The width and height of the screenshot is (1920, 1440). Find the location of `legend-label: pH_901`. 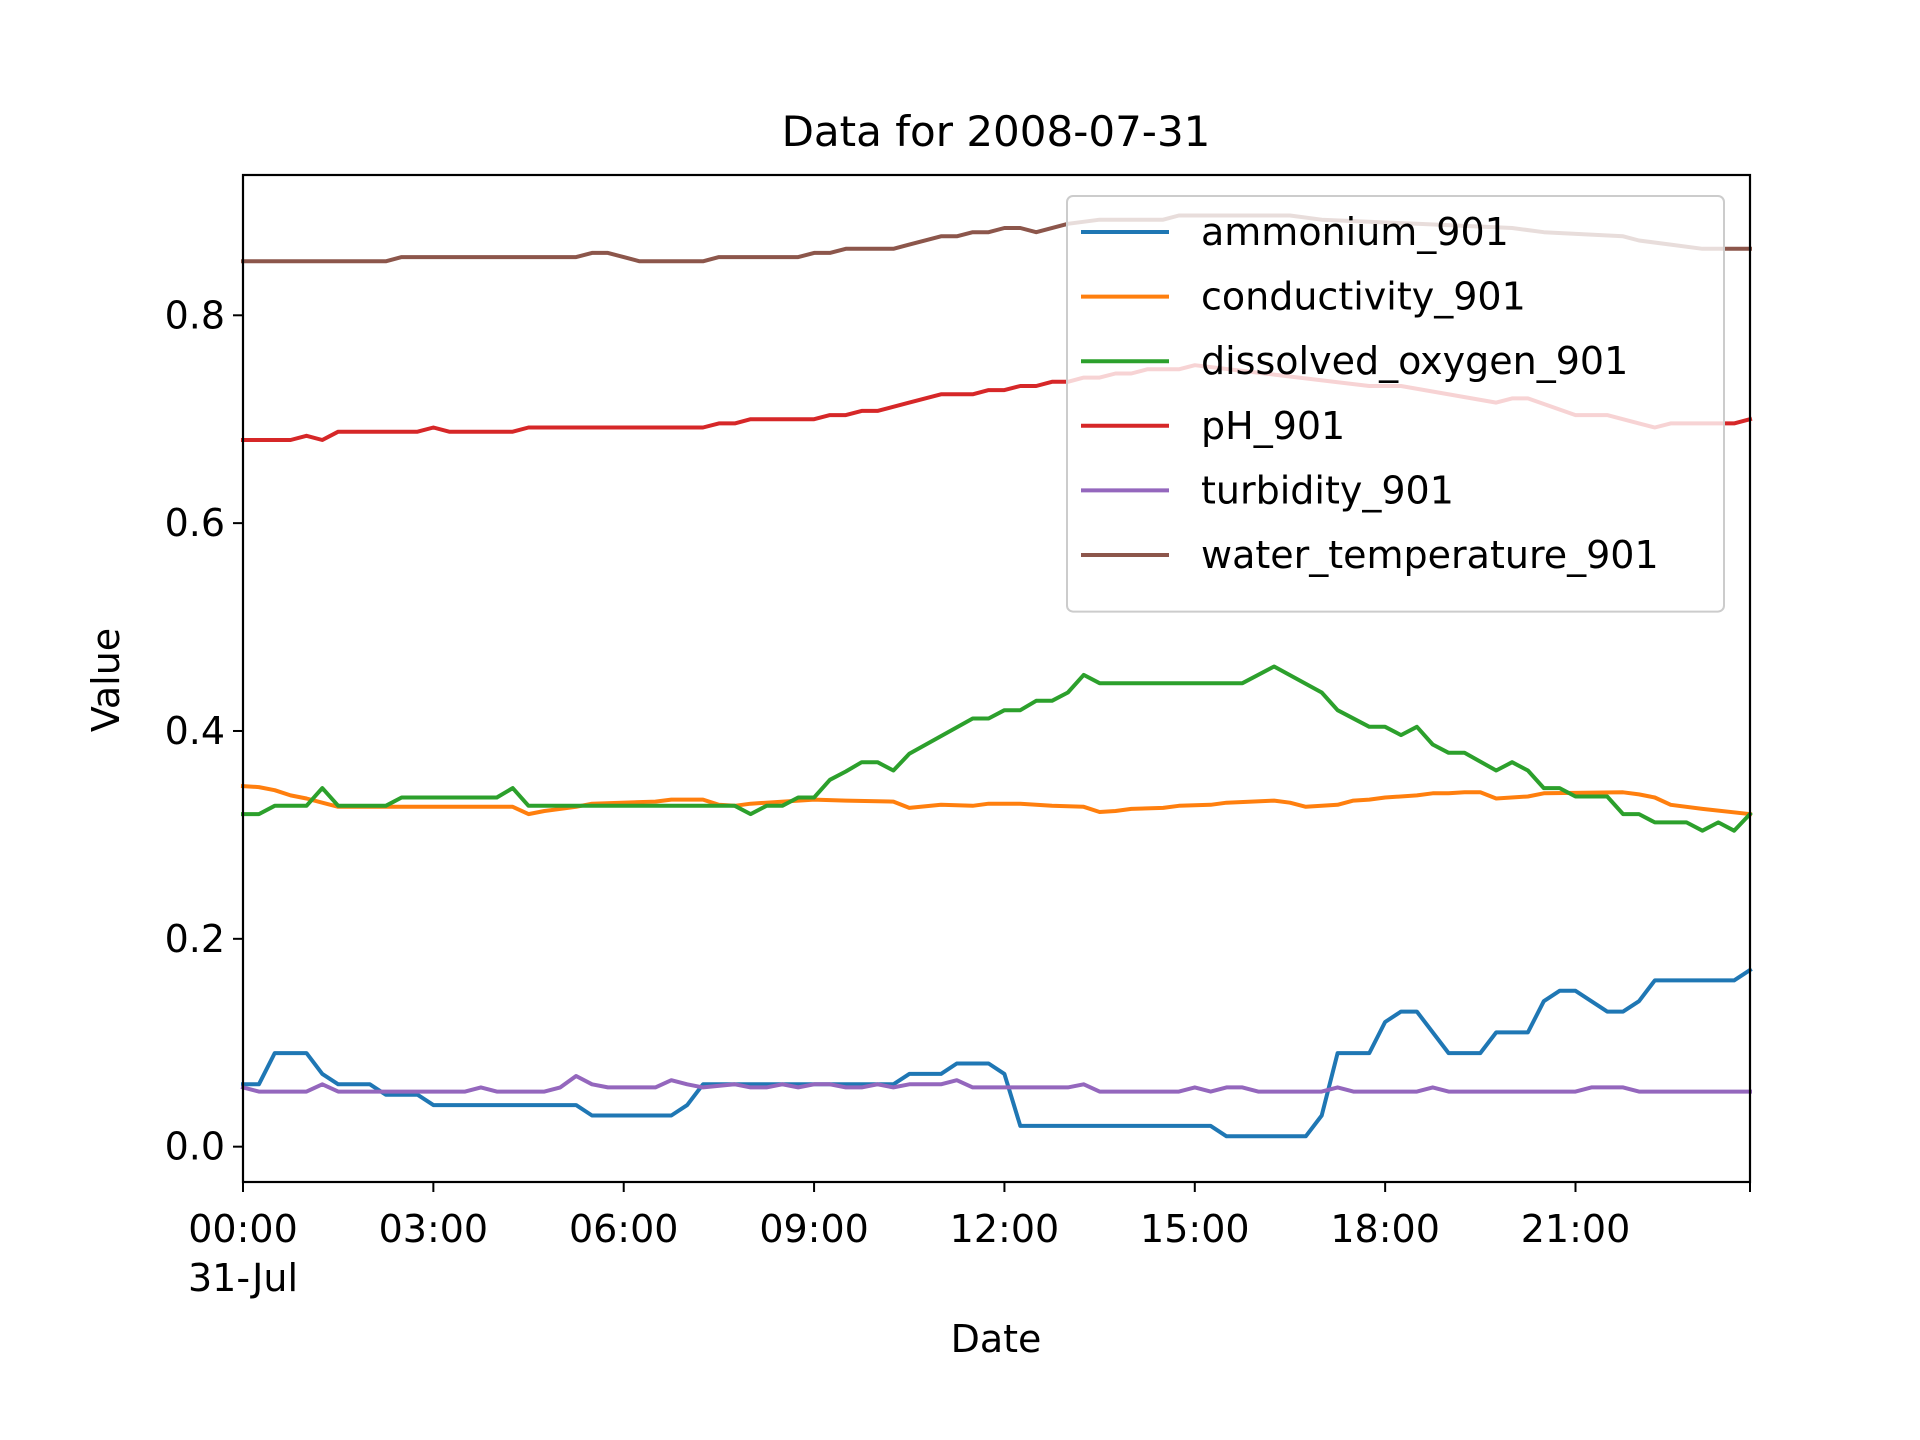

legend-label: pH_901 is located at coordinates (1273, 426).